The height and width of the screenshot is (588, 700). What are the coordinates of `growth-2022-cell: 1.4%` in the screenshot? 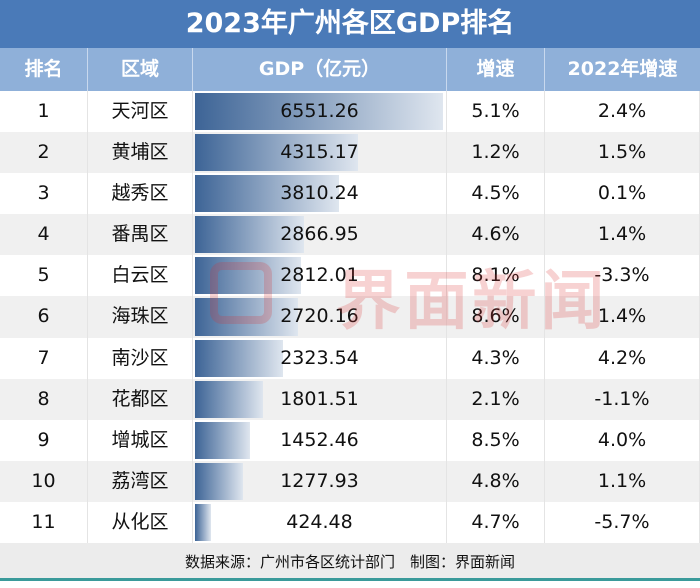 It's located at (622, 235).